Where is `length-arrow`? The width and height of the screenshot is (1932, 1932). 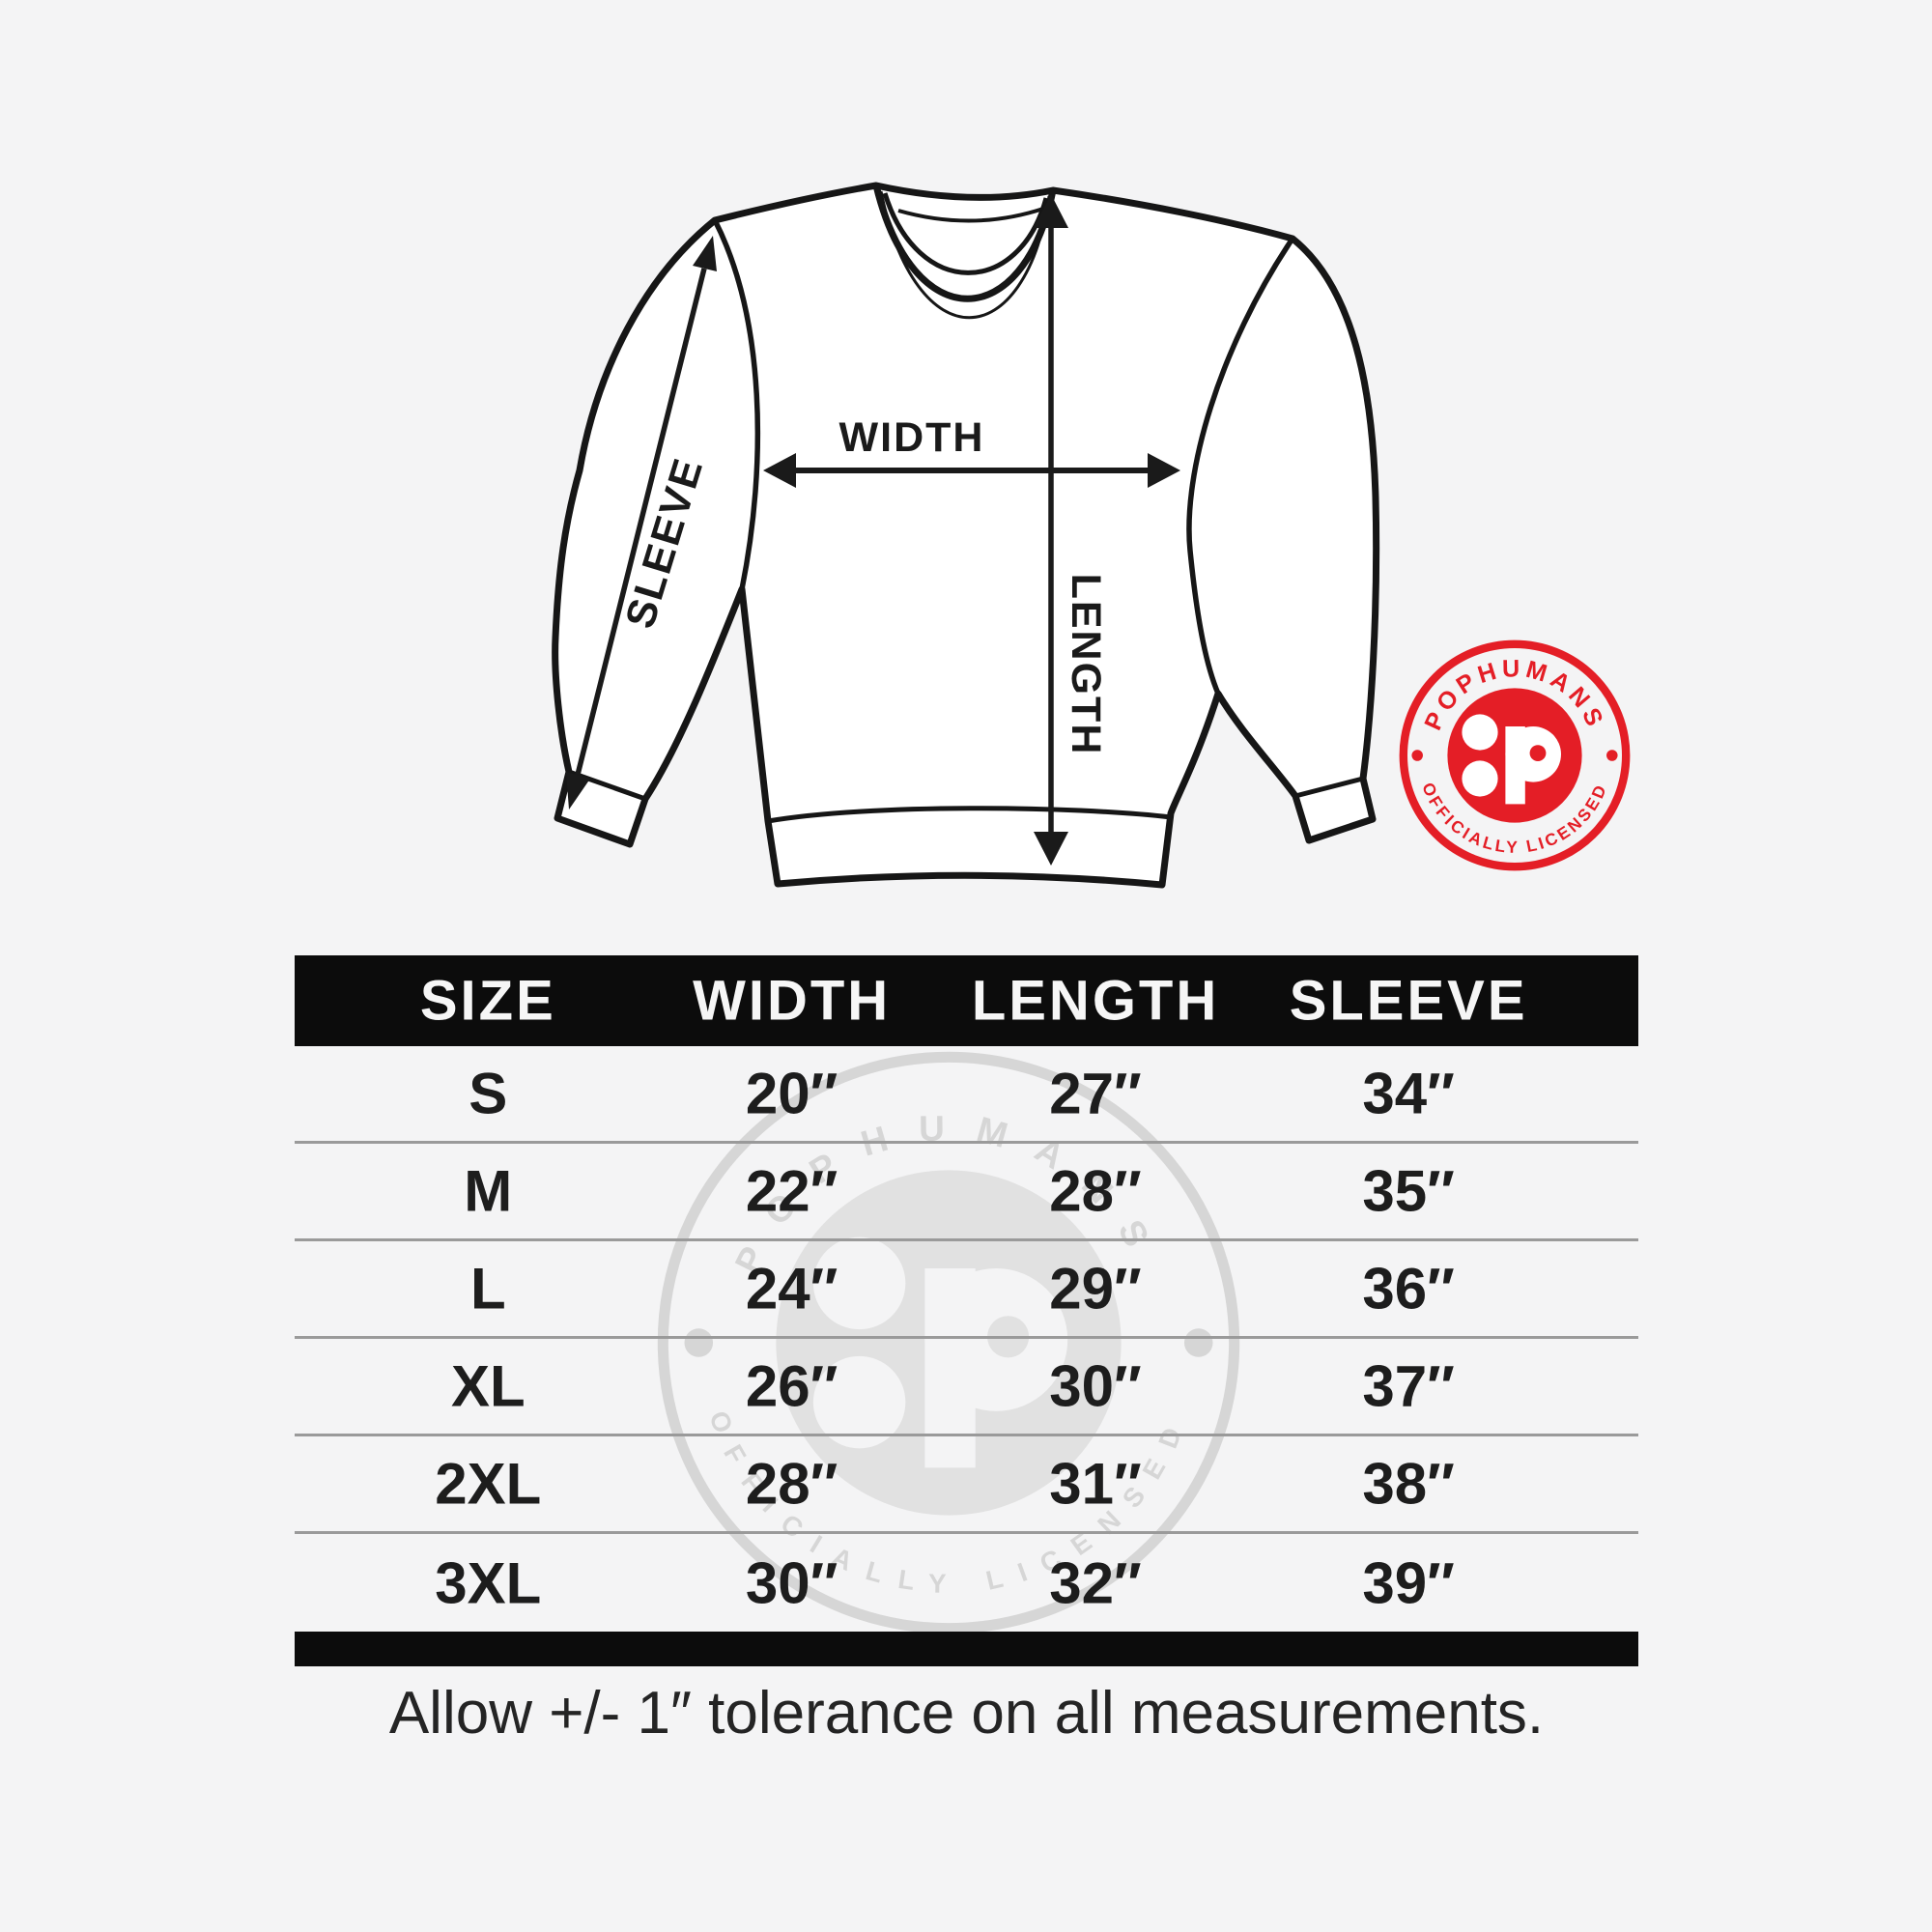
length-arrow is located at coordinates (1051, 530).